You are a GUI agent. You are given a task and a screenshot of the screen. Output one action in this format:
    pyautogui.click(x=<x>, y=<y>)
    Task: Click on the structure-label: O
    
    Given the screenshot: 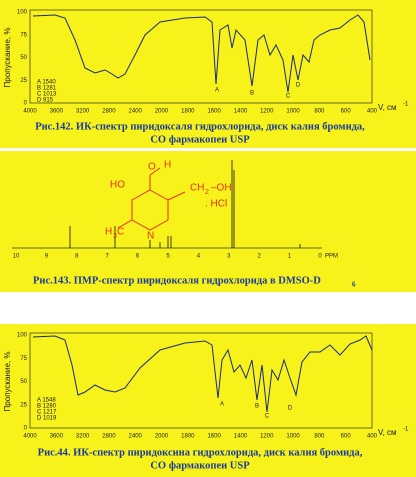 What is the action you would take?
    pyautogui.click(x=152, y=167)
    